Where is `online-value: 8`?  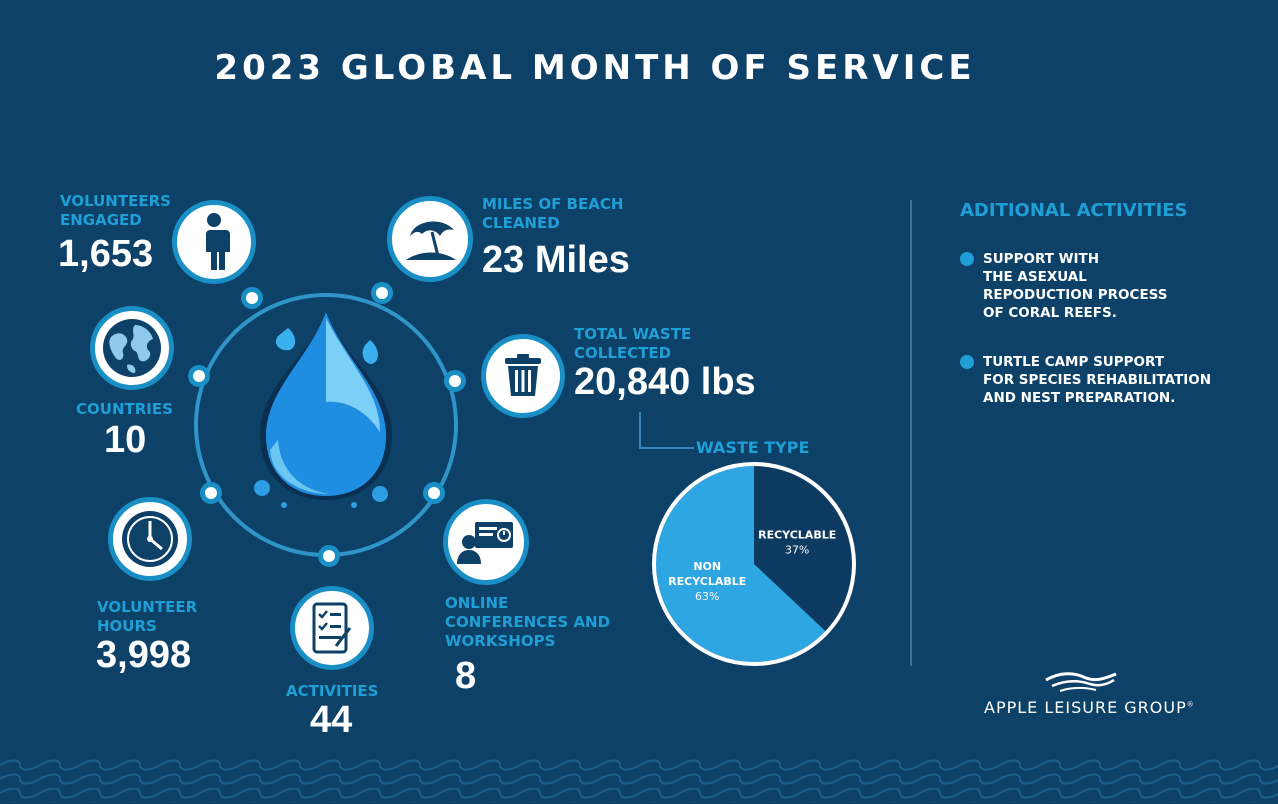 online-value: 8 is located at coordinates (466, 676).